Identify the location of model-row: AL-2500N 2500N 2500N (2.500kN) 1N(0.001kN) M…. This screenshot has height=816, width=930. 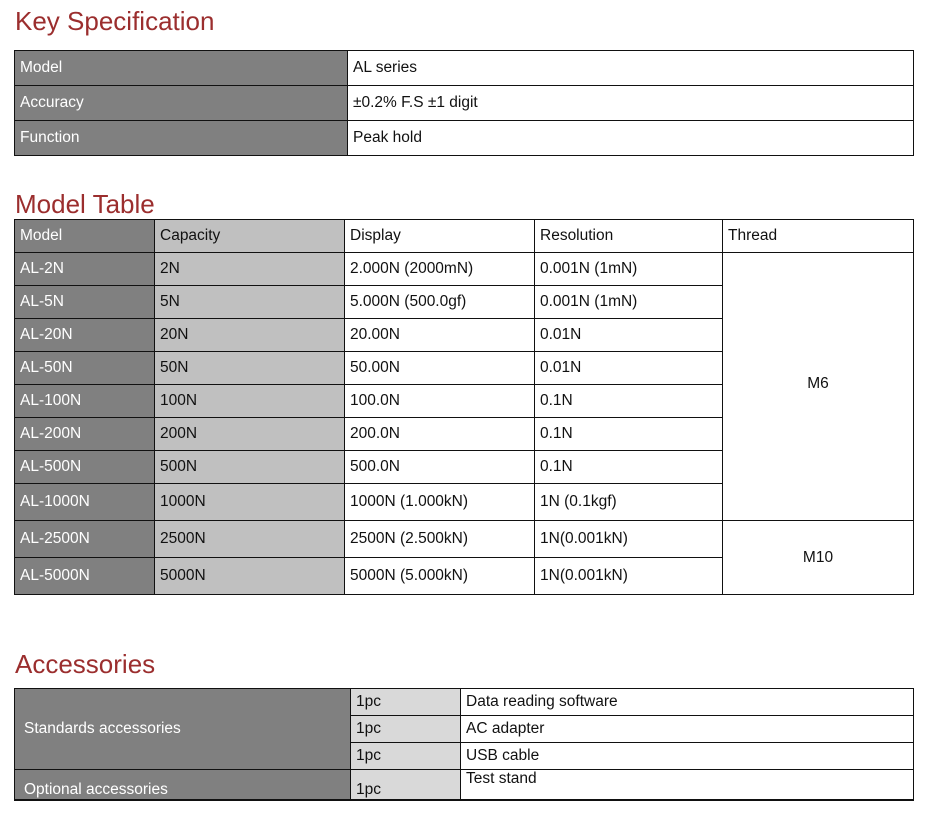
(464, 557).